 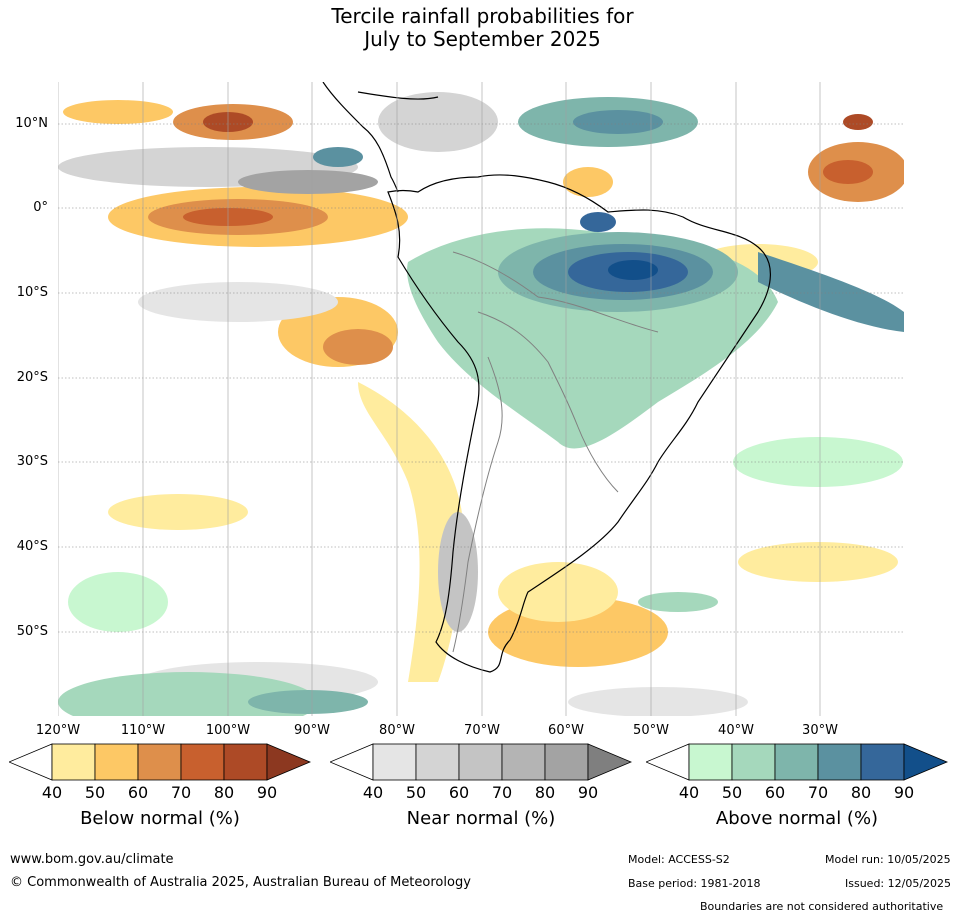 What do you see at coordinates (92, 859) in the screenshot?
I see `source-url: www.bom.gov.au/climate` at bounding box center [92, 859].